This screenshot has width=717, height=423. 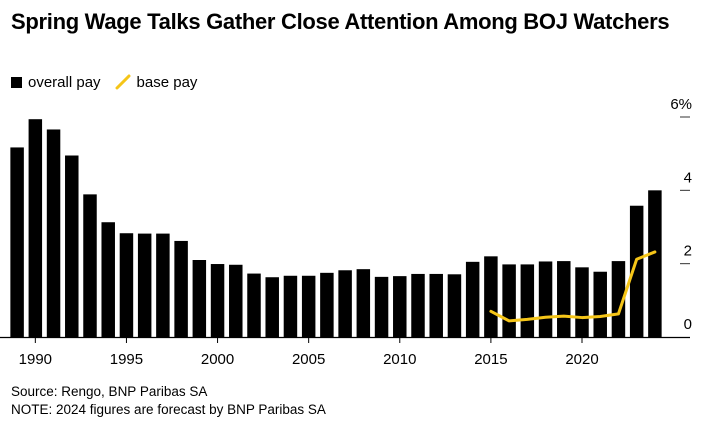 What do you see at coordinates (573, 286) in the screenshot?
I see `base-pay-line` at bounding box center [573, 286].